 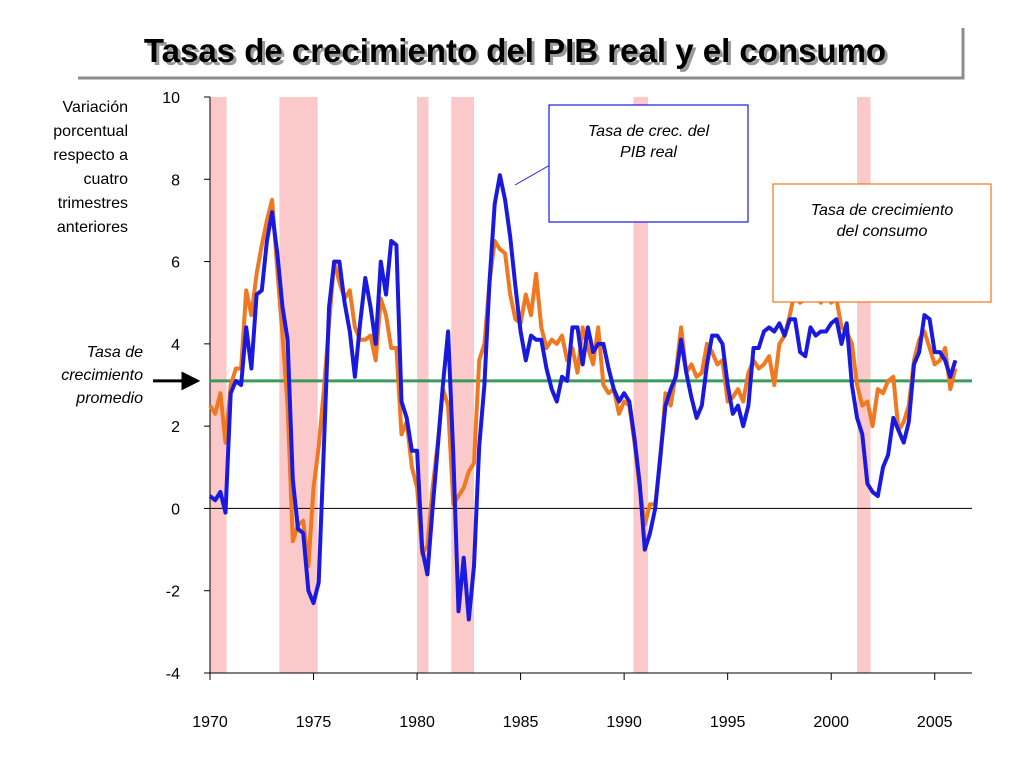 What do you see at coordinates (935, 722) in the screenshot?
I see `x-tick-label: 2005` at bounding box center [935, 722].